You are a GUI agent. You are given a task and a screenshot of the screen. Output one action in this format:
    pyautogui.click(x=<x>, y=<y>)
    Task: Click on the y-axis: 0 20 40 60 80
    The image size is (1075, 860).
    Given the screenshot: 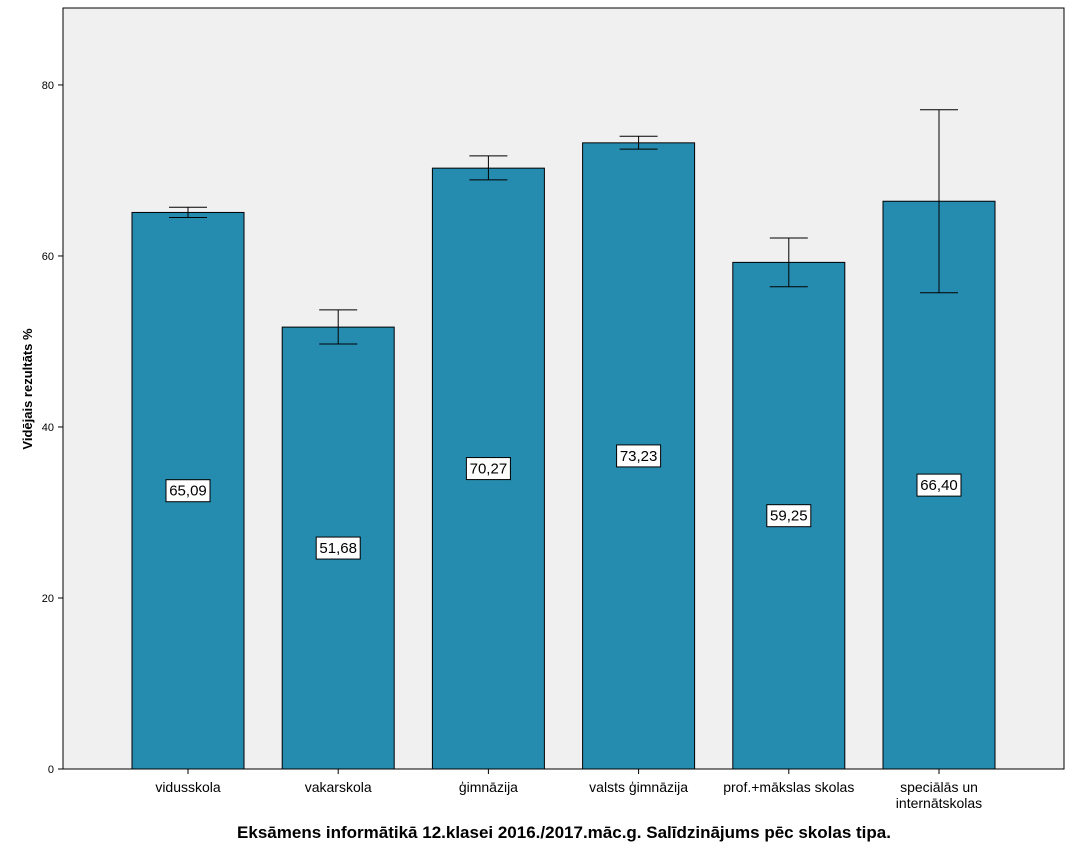 What is the action you would take?
    pyautogui.click(x=52, y=428)
    